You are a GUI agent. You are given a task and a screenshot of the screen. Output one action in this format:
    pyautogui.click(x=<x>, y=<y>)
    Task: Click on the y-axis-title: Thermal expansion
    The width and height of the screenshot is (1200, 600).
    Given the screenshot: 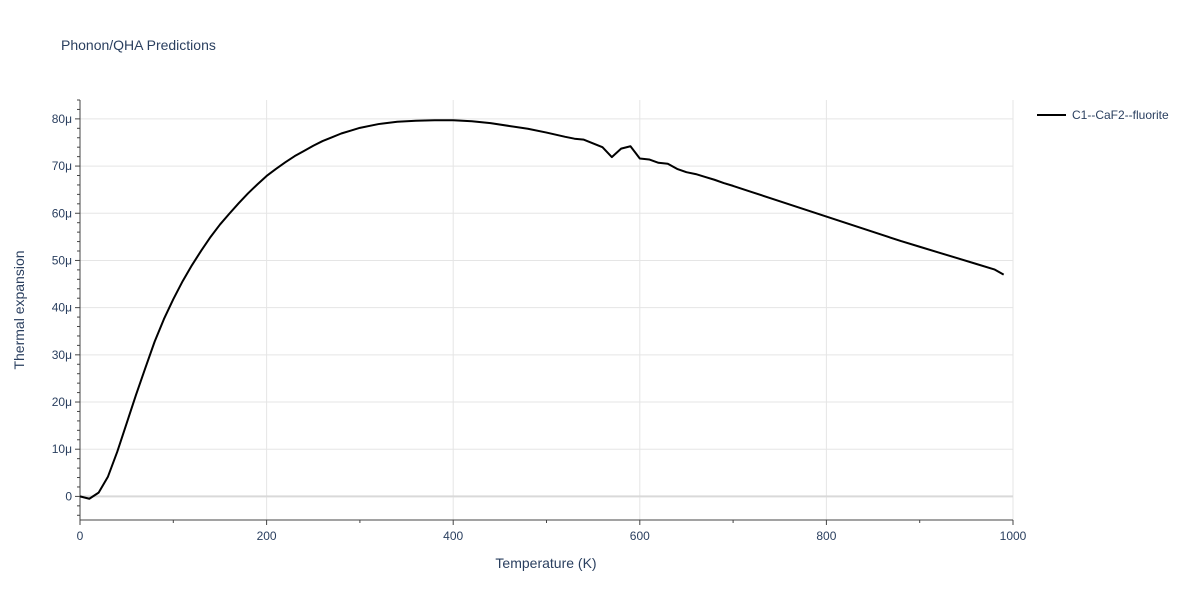 What is the action you would take?
    pyautogui.click(x=19, y=309)
    